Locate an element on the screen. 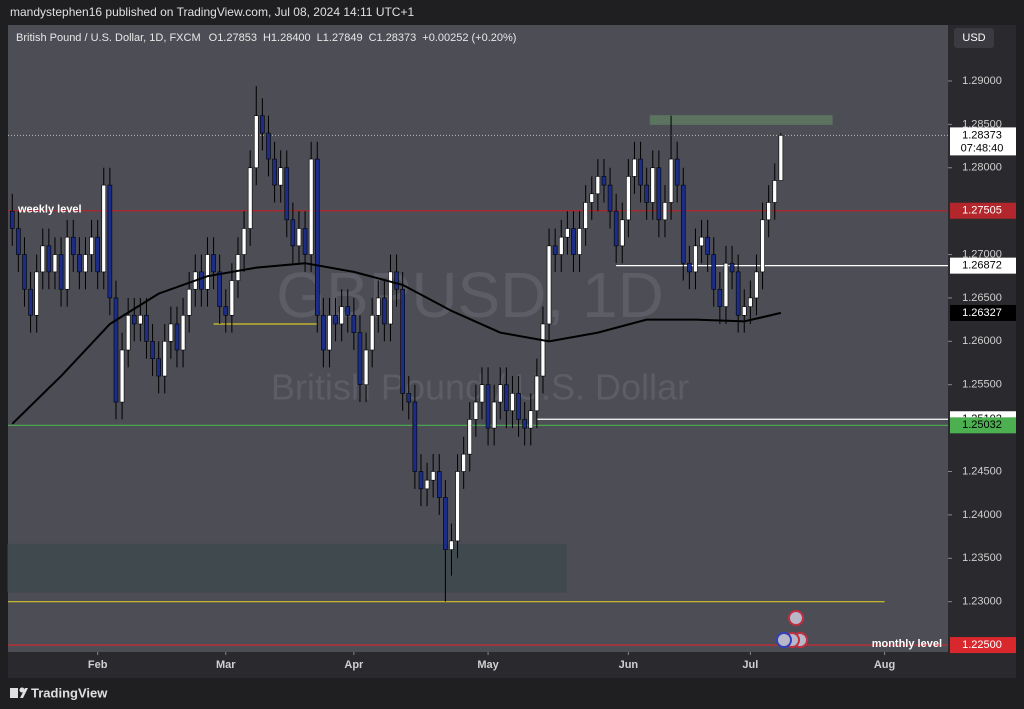 Image resolution: width=1024 pixels, height=709 pixels. last-price-box is located at coordinates (983, 141).